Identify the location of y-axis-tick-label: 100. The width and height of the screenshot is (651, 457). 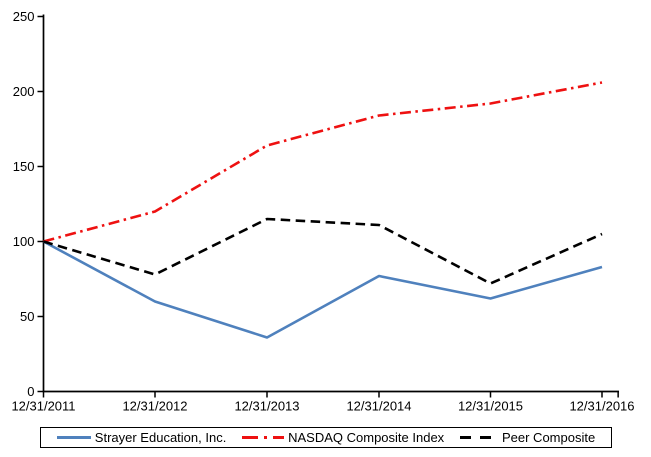
(24, 241).